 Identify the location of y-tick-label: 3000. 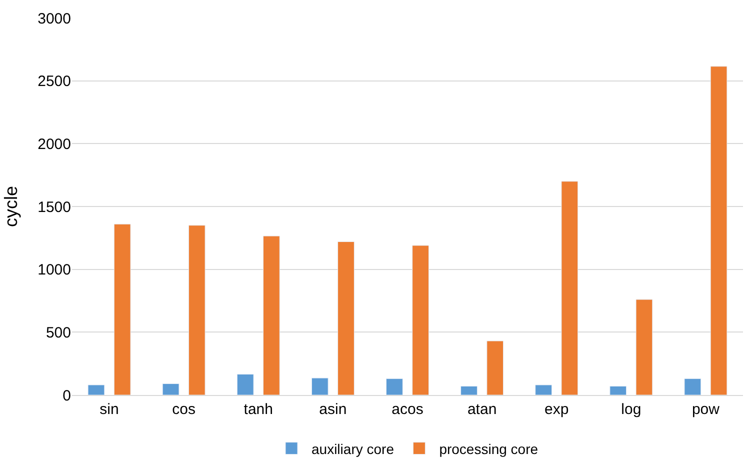
(54, 19).